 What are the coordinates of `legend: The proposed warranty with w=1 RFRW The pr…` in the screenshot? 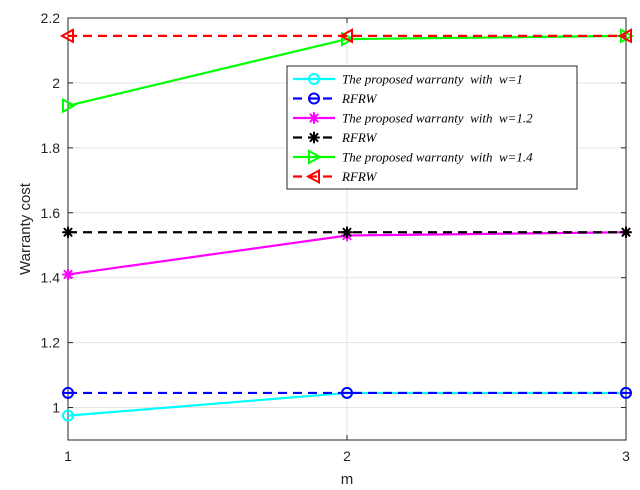 It's located at (432, 127).